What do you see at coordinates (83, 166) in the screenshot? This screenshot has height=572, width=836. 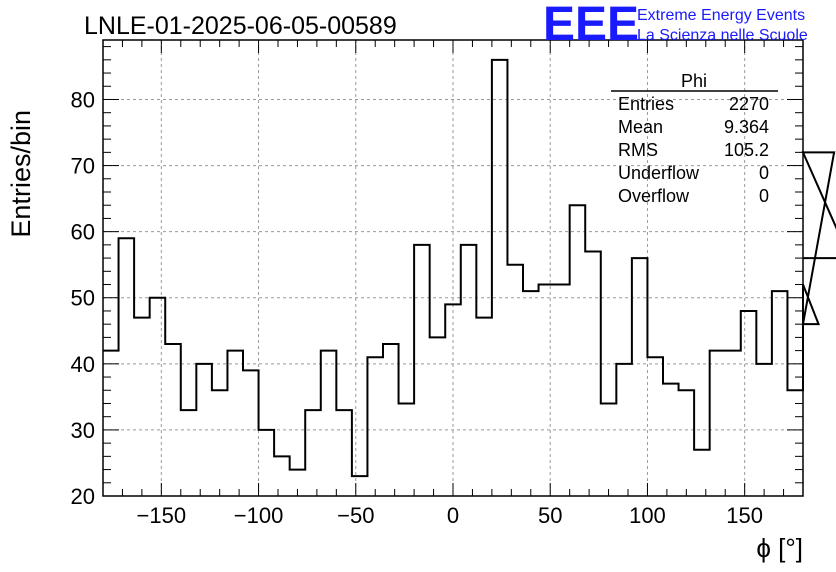 I see `y-tick-label: 70` at bounding box center [83, 166].